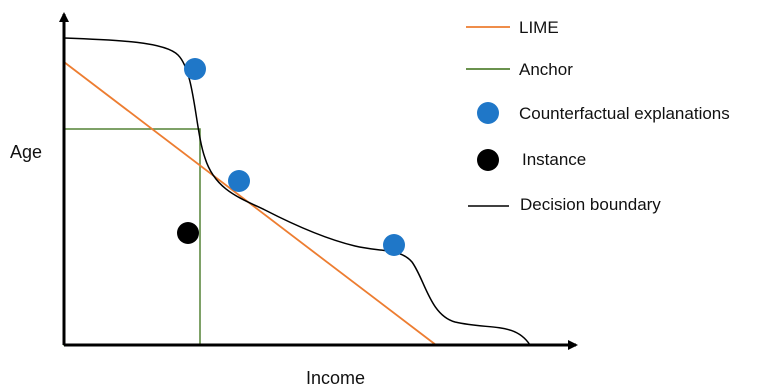 The height and width of the screenshot is (389, 780). Describe the element at coordinates (624, 113) in the screenshot. I see `legend-counterfactual-label: Counterfactual explanations` at that location.